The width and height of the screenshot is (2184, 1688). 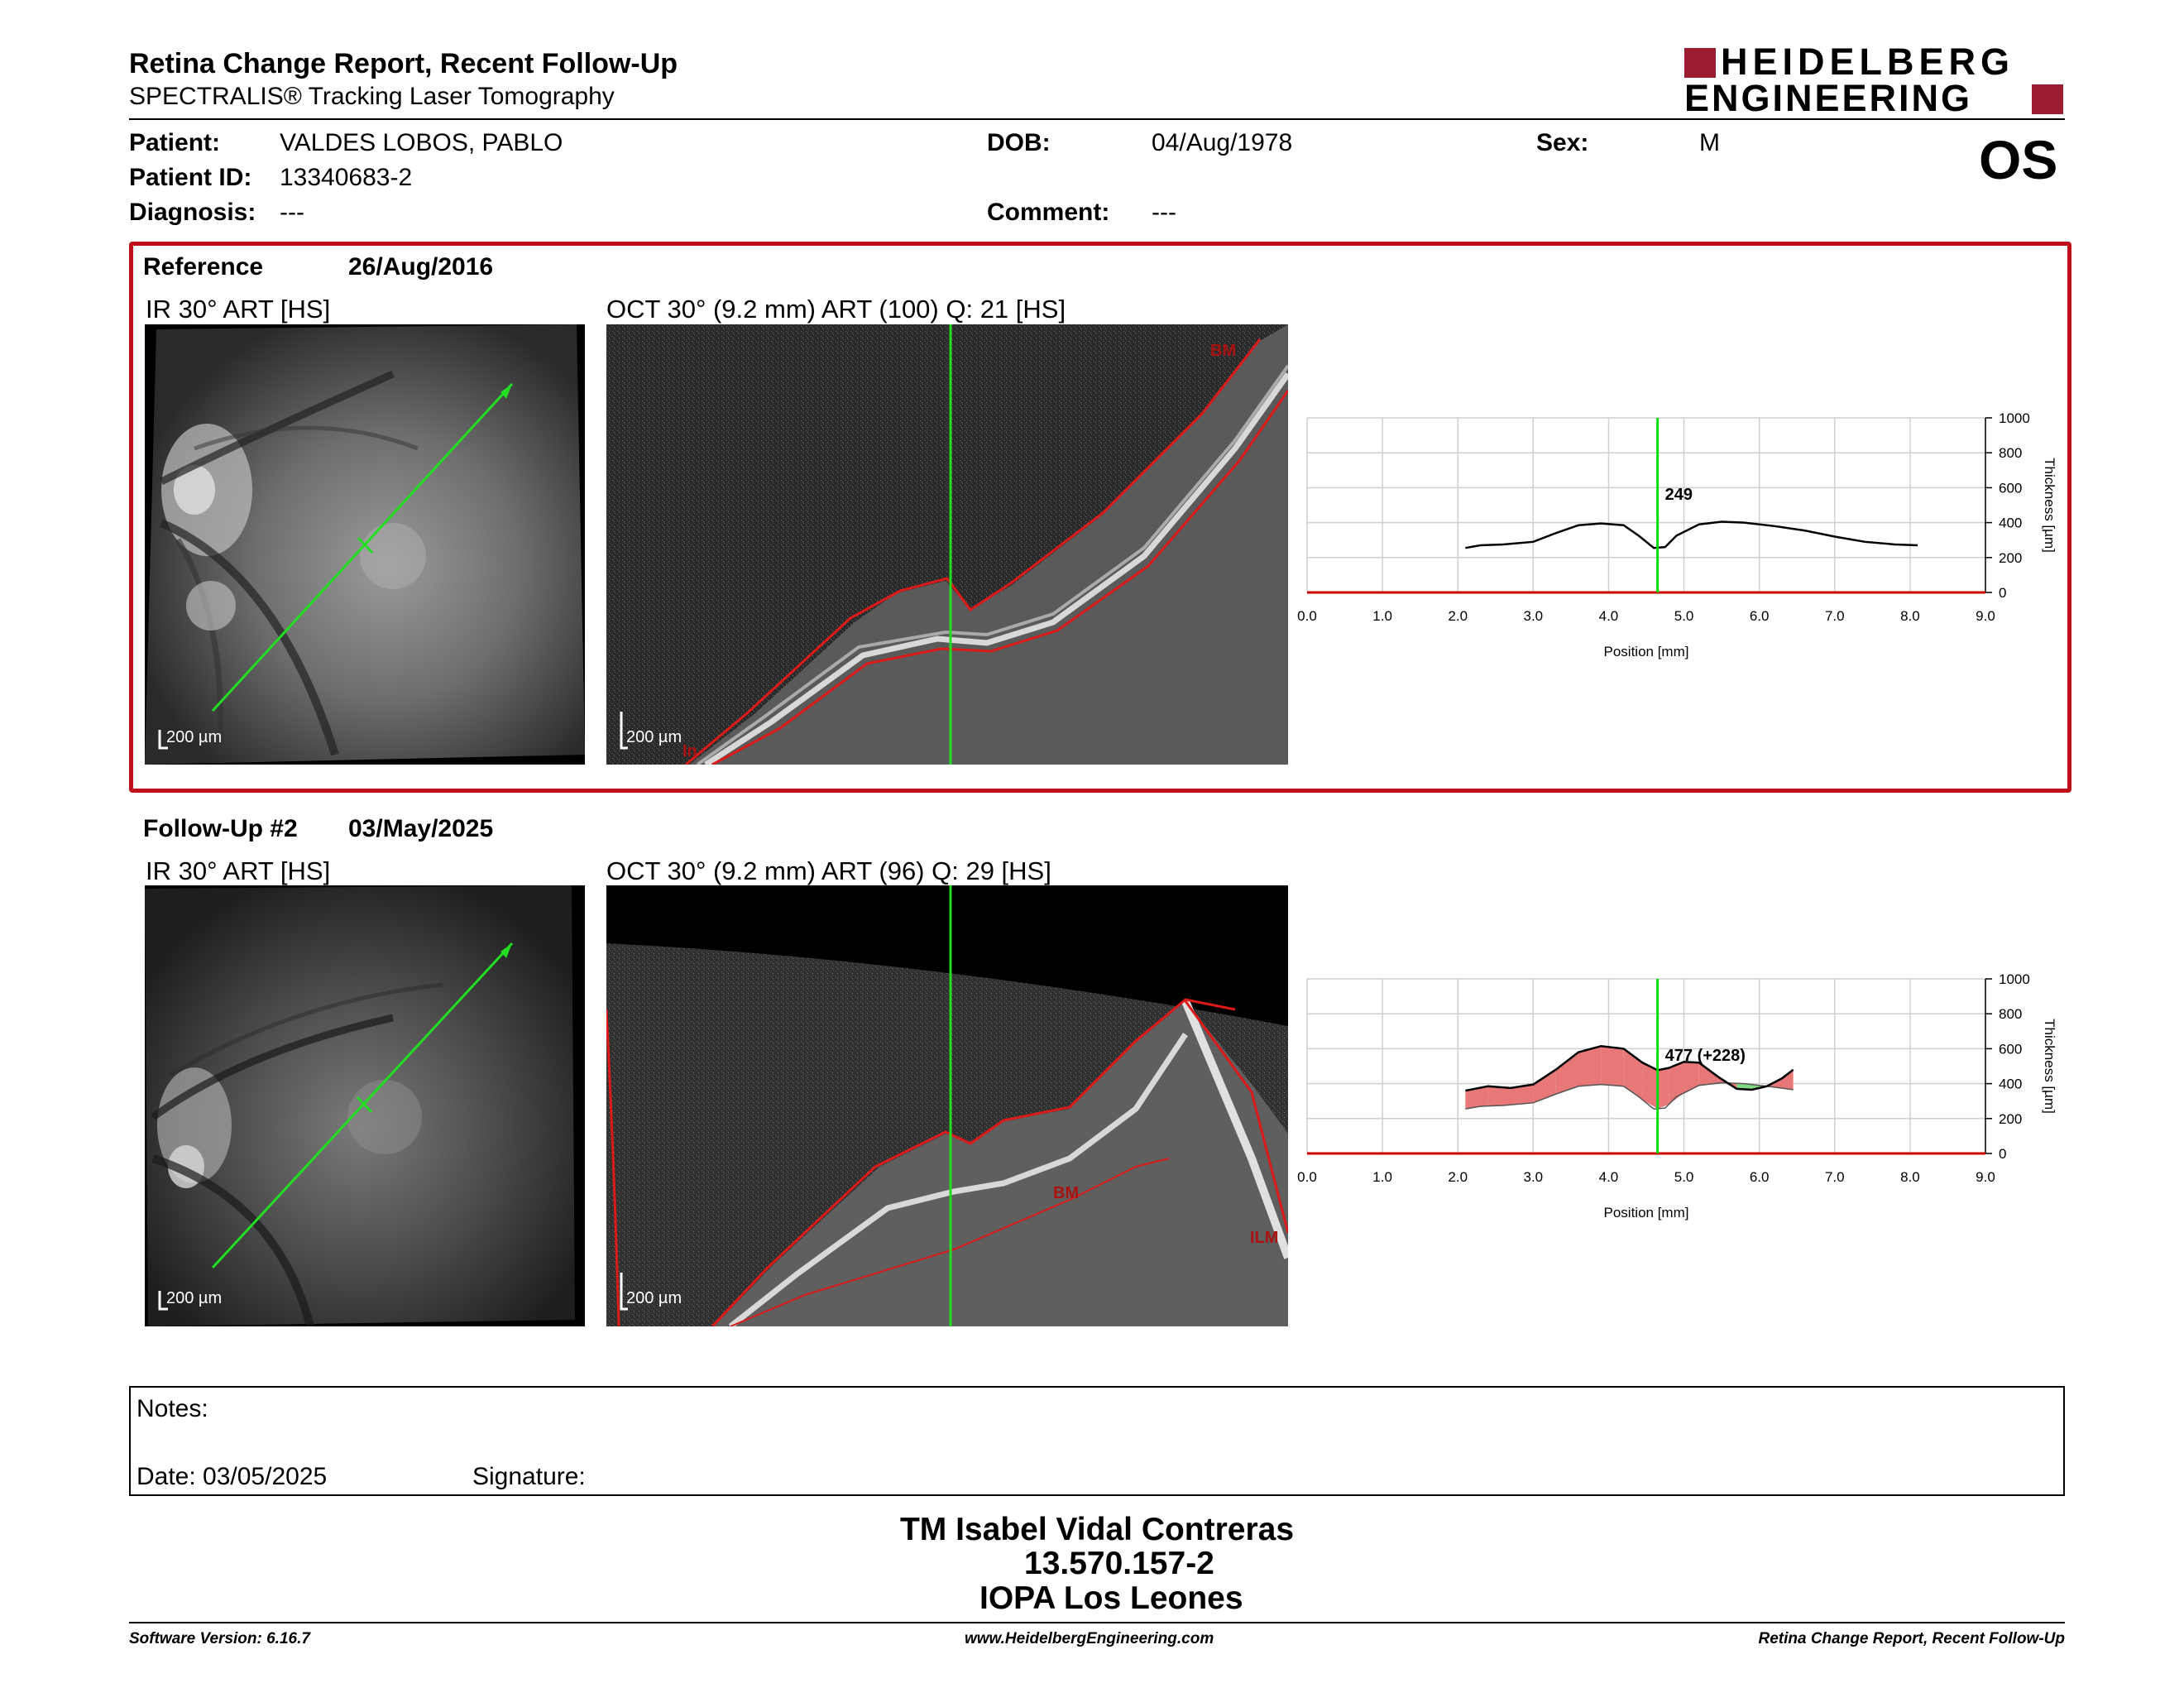 I want to click on patient-id-label: Patient ID:, so click(x=190, y=177).